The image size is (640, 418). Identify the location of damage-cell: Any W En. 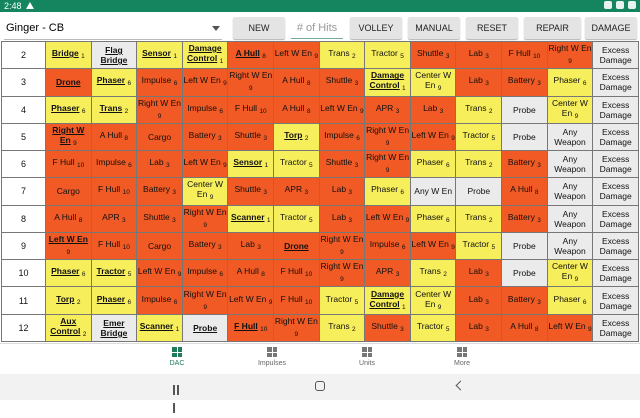
(433, 191).